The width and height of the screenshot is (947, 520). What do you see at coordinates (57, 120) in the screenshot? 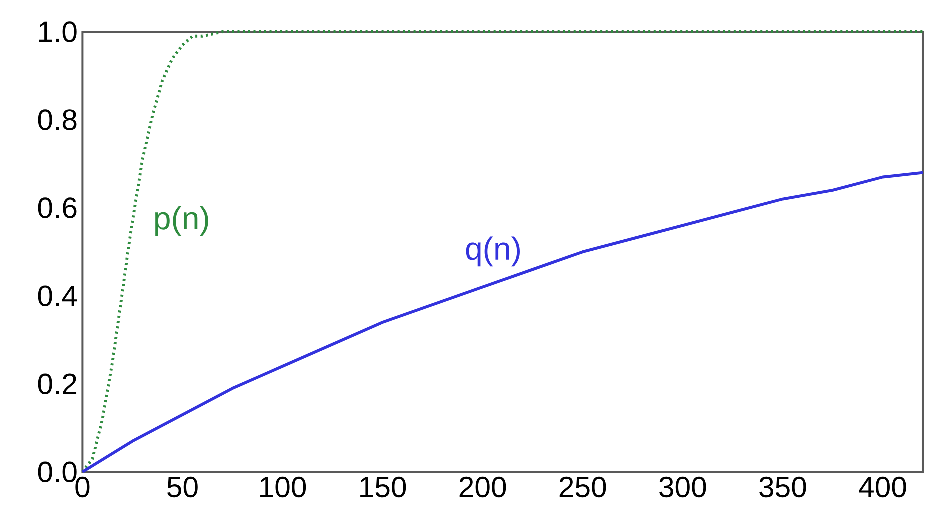
I see `y-tick-label: 0.8` at bounding box center [57, 120].